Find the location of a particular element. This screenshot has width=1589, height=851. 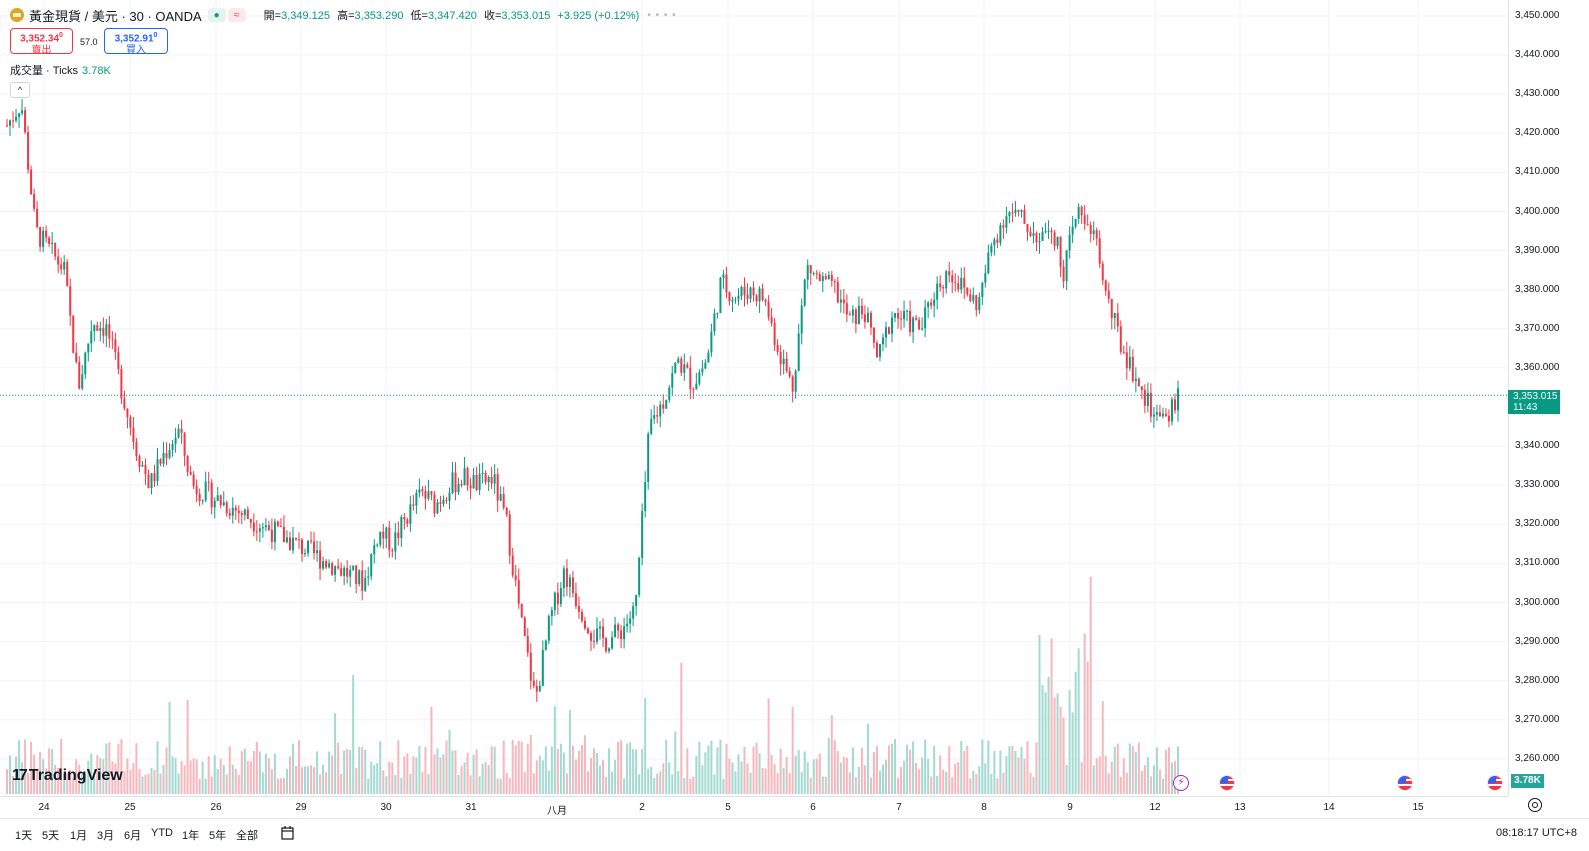

collapse-legend-button: ^ is located at coordinates (20, 90).